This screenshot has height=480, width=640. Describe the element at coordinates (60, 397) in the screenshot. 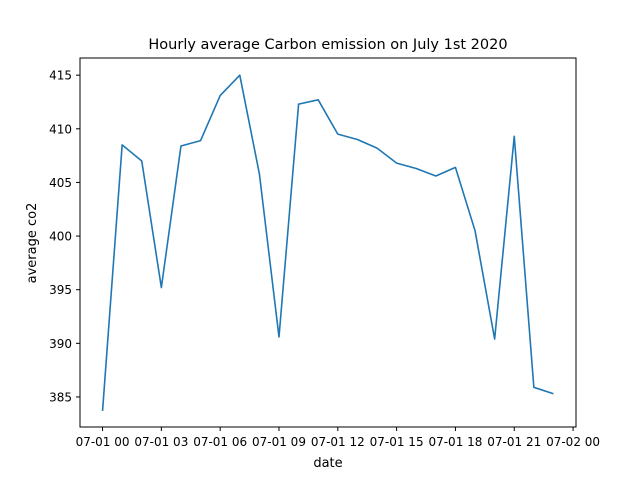

I see `y-tick-label: 385` at that location.